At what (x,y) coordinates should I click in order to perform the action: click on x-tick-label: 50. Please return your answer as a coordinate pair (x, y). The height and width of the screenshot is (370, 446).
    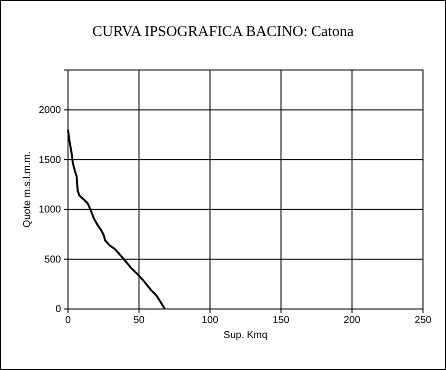
    Looking at the image, I should click on (139, 320).